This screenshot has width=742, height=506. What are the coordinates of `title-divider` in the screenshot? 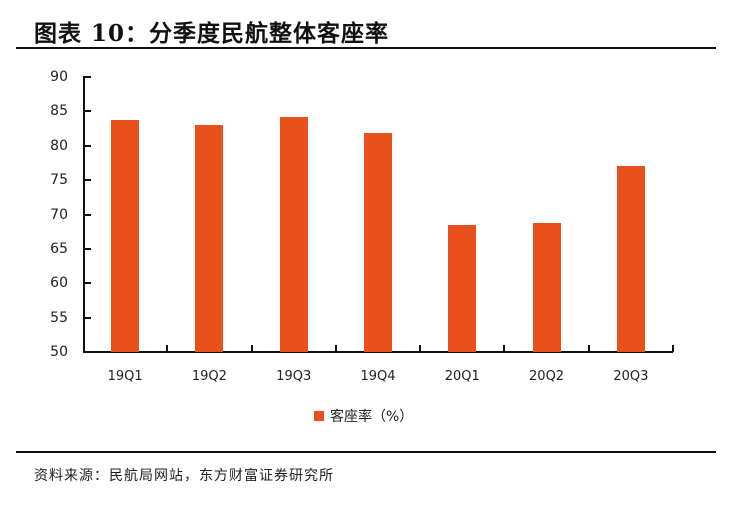 It's located at (366, 48).